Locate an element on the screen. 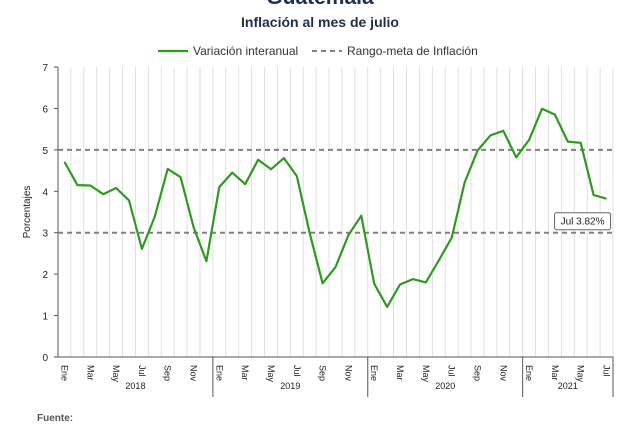 The width and height of the screenshot is (640, 424). y-tick-label: 3 is located at coordinates (45, 234).